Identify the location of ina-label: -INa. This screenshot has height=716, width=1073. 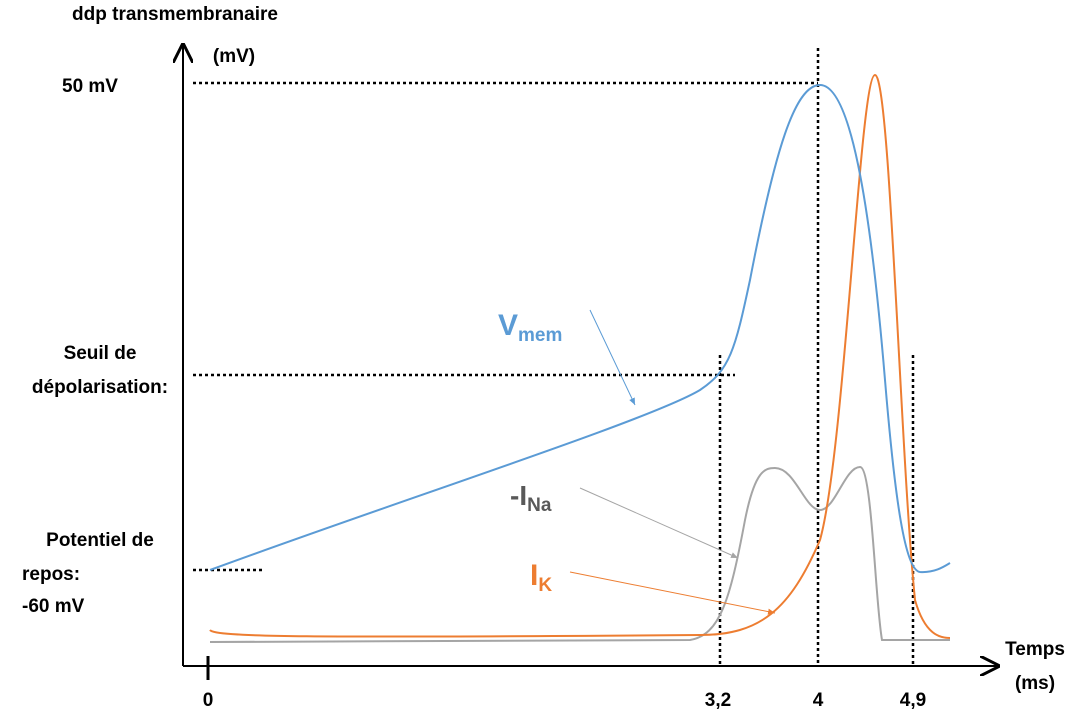
(531, 498).